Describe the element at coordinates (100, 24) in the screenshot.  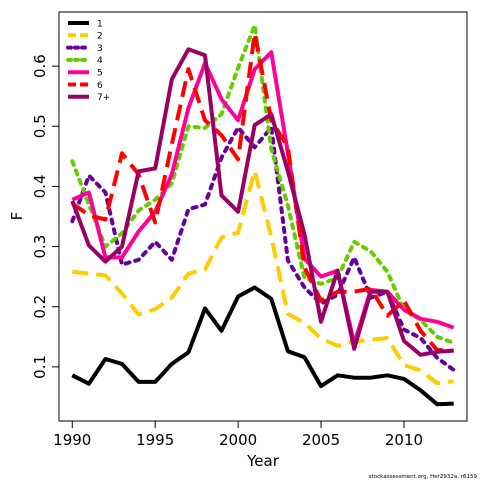
I see `legend-label: 1` at that location.